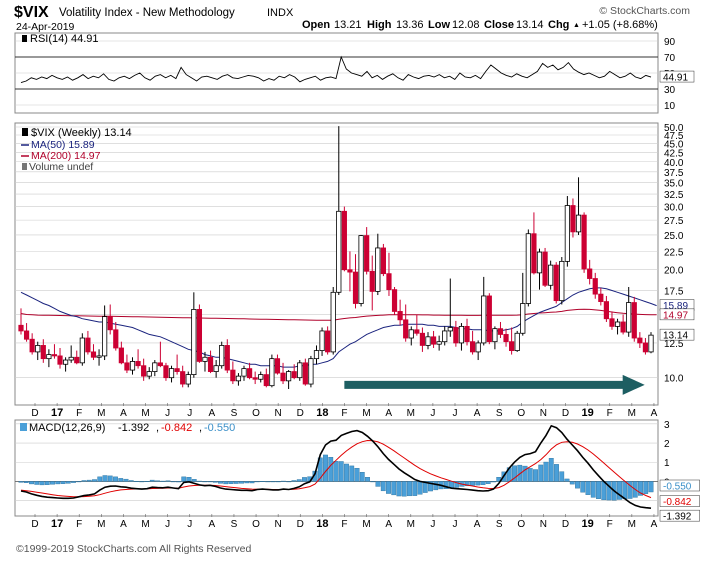 The width and height of the screenshot is (717, 562). What do you see at coordinates (24, 38) in the screenshot?
I see `rsi-legend-swatch` at bounding box center [24, 38].